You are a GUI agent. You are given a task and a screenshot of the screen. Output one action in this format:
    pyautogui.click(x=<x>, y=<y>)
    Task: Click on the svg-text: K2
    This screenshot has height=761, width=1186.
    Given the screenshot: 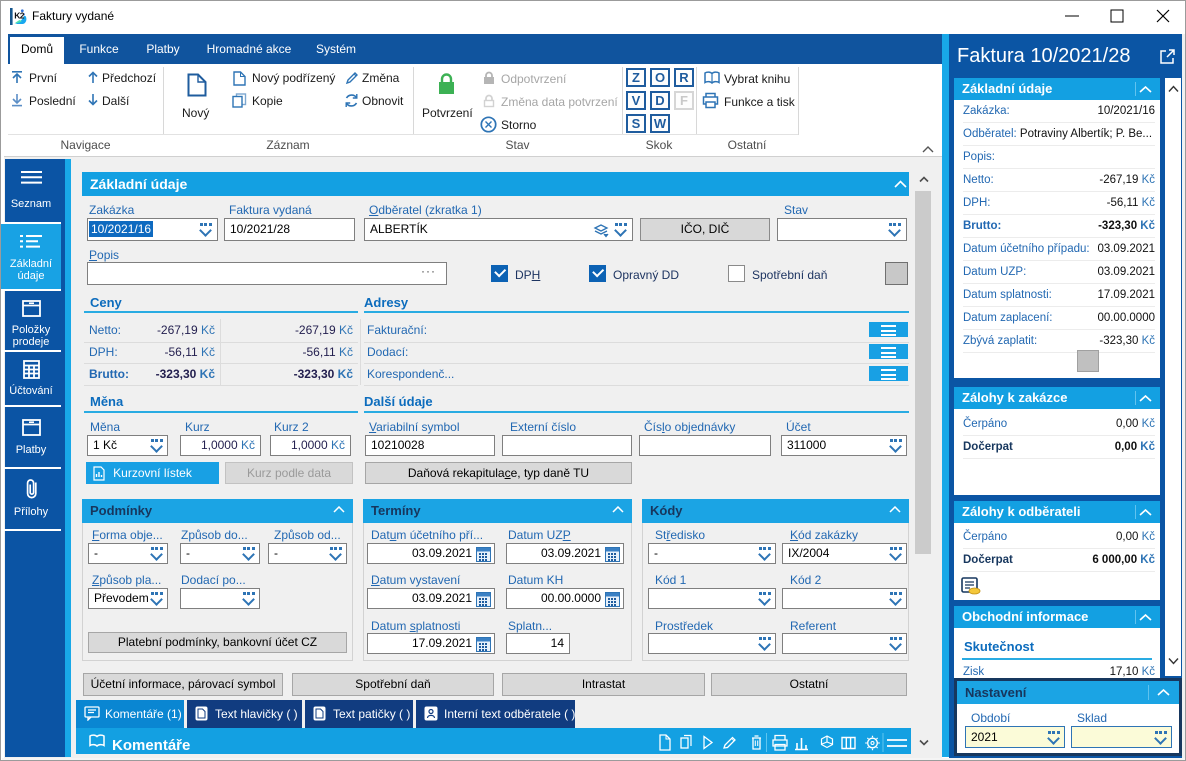 What is the action you would take?
    pyautogui.click(x=19, y=16)
    